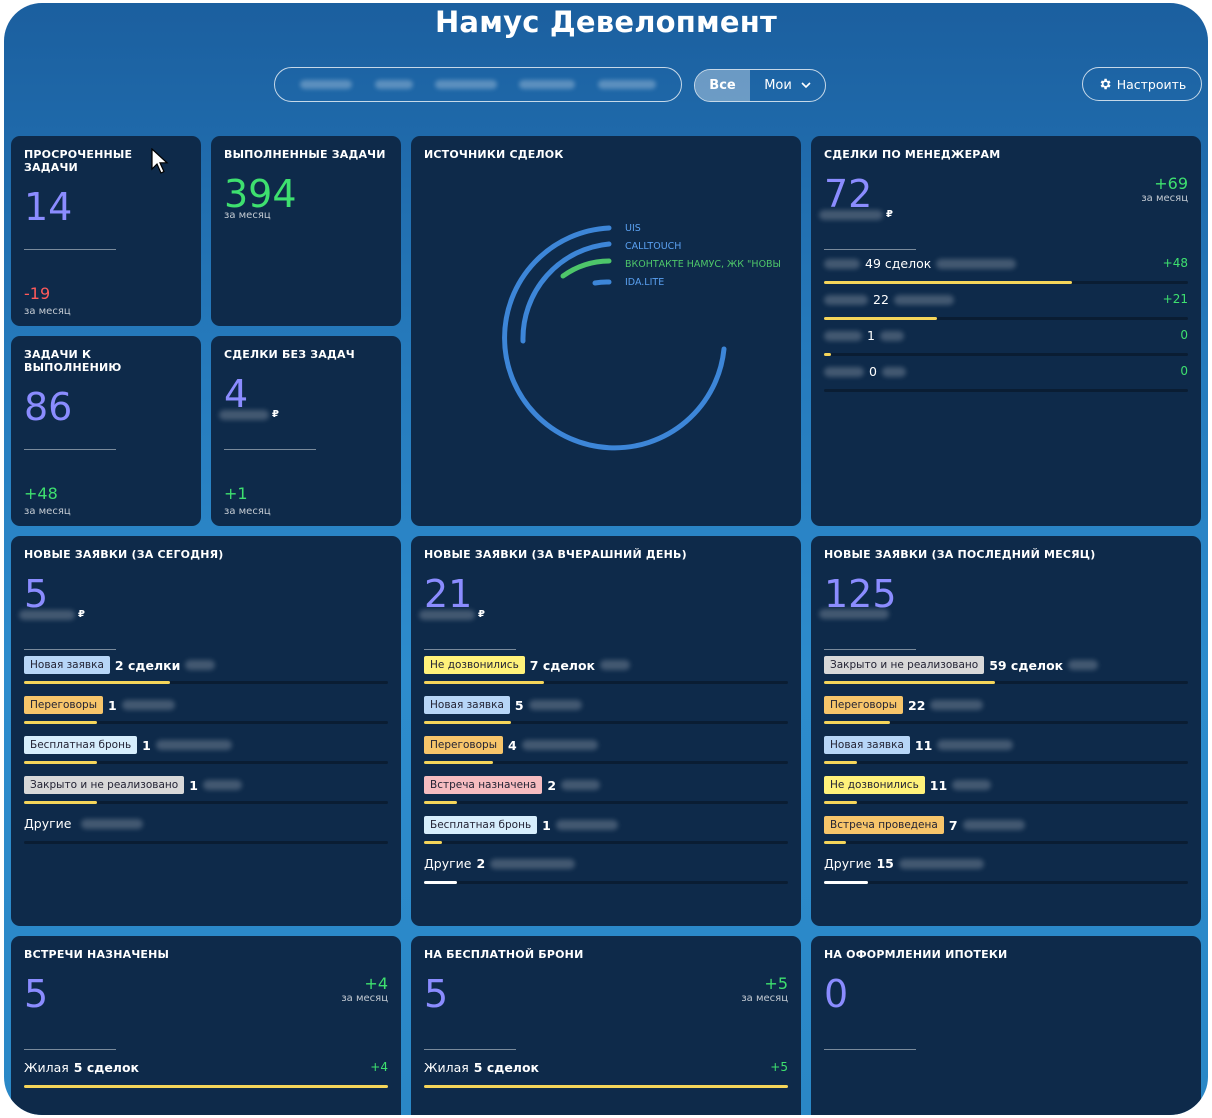 This screenshot has height=1118, width=1212. Describe the element at coordinates (1006, 790) in the screenshot. I see `list-item: Не дозвонились 11` at that location.